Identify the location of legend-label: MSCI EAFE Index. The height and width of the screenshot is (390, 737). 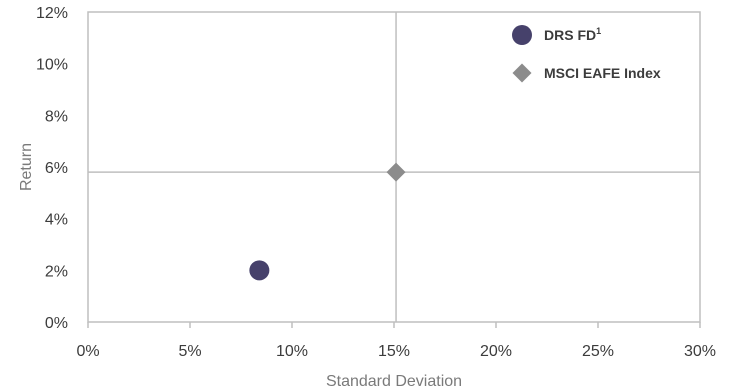
(602, 73).